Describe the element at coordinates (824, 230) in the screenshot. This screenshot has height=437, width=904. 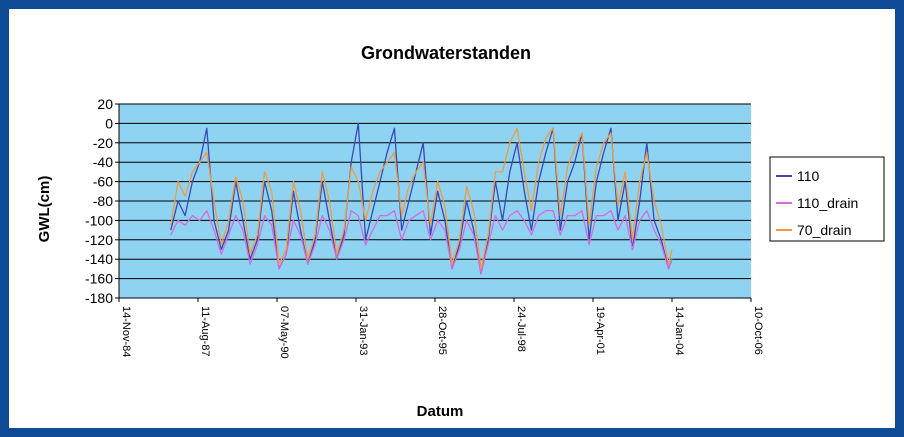
I see `legend-label: 70_drain` at that location.